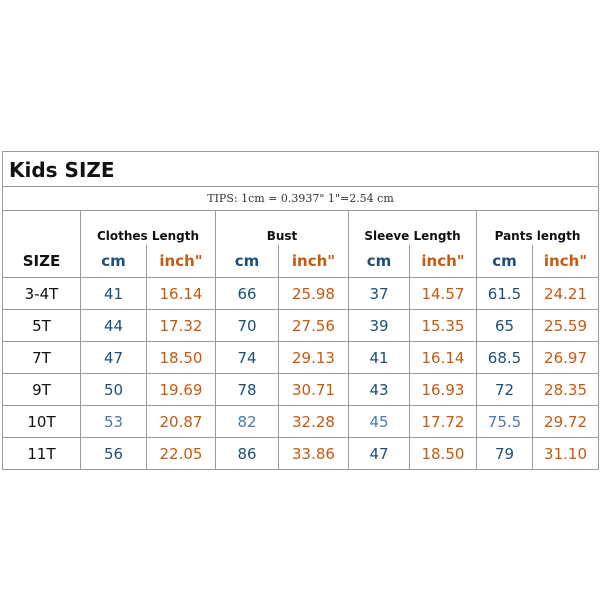 This screenshot has height=600, width=600. What do you see at coordinates (565, 453) in the screenshot?
I see `inch-value: 31.10` at bounding box center [565, 453].